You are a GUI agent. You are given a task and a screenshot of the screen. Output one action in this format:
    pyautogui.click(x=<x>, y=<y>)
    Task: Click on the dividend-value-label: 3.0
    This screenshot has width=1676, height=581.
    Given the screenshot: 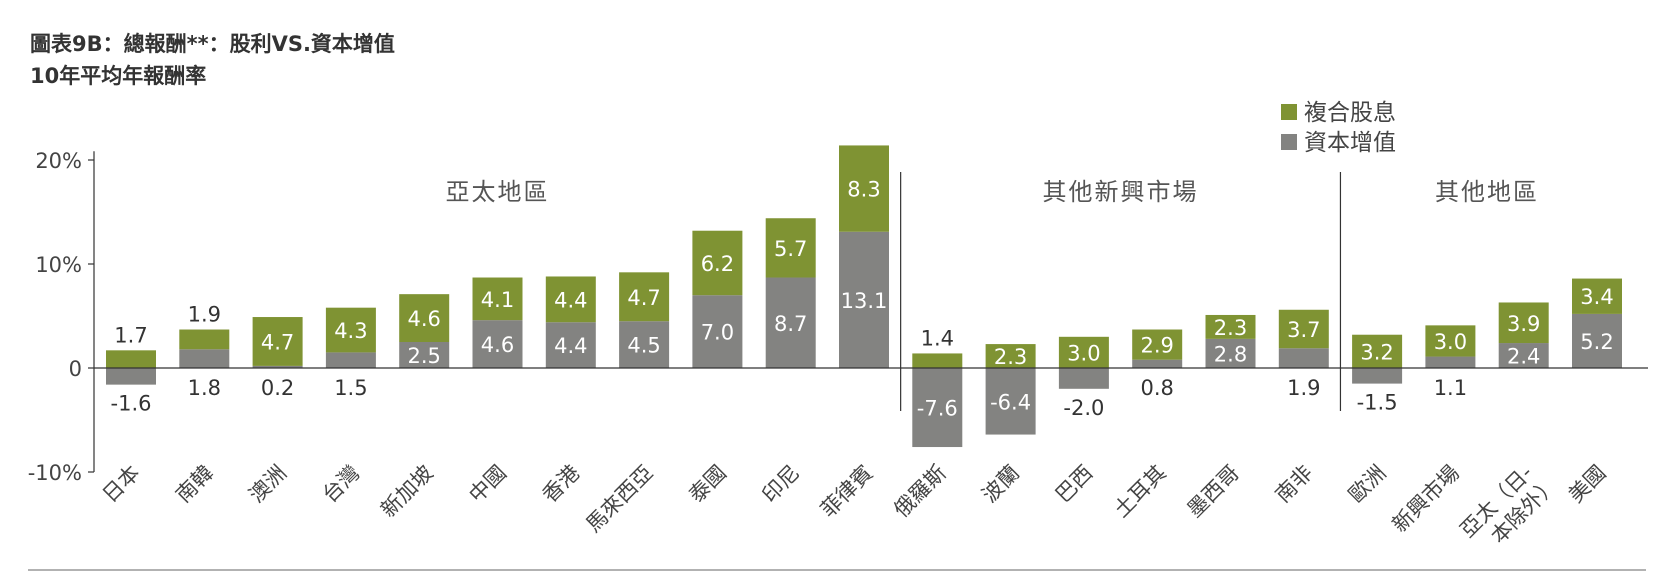 What is the action you would take?
    pyautogui.click(x=1450, y=342)
    